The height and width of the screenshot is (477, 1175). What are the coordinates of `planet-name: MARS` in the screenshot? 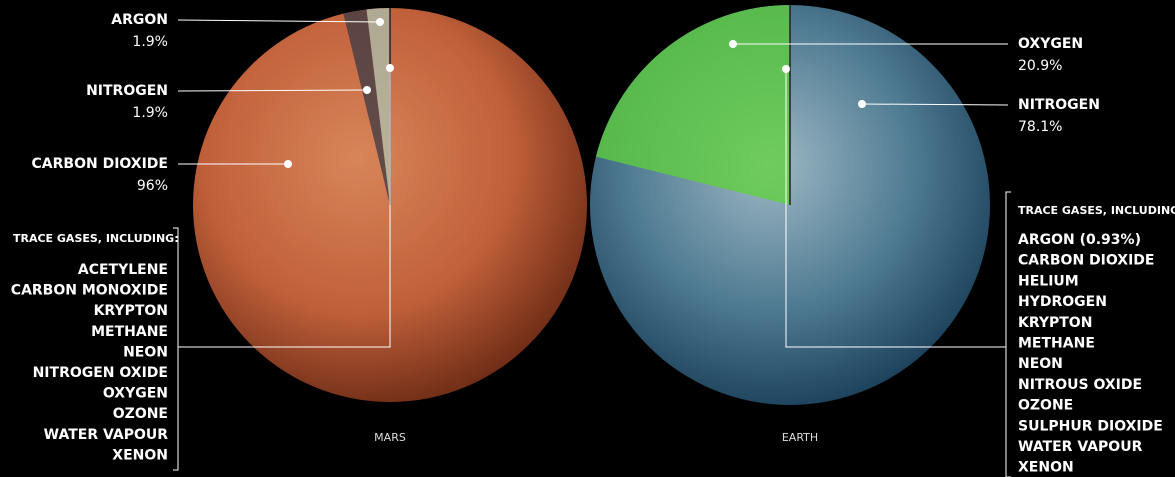 It's located at (390, 437).